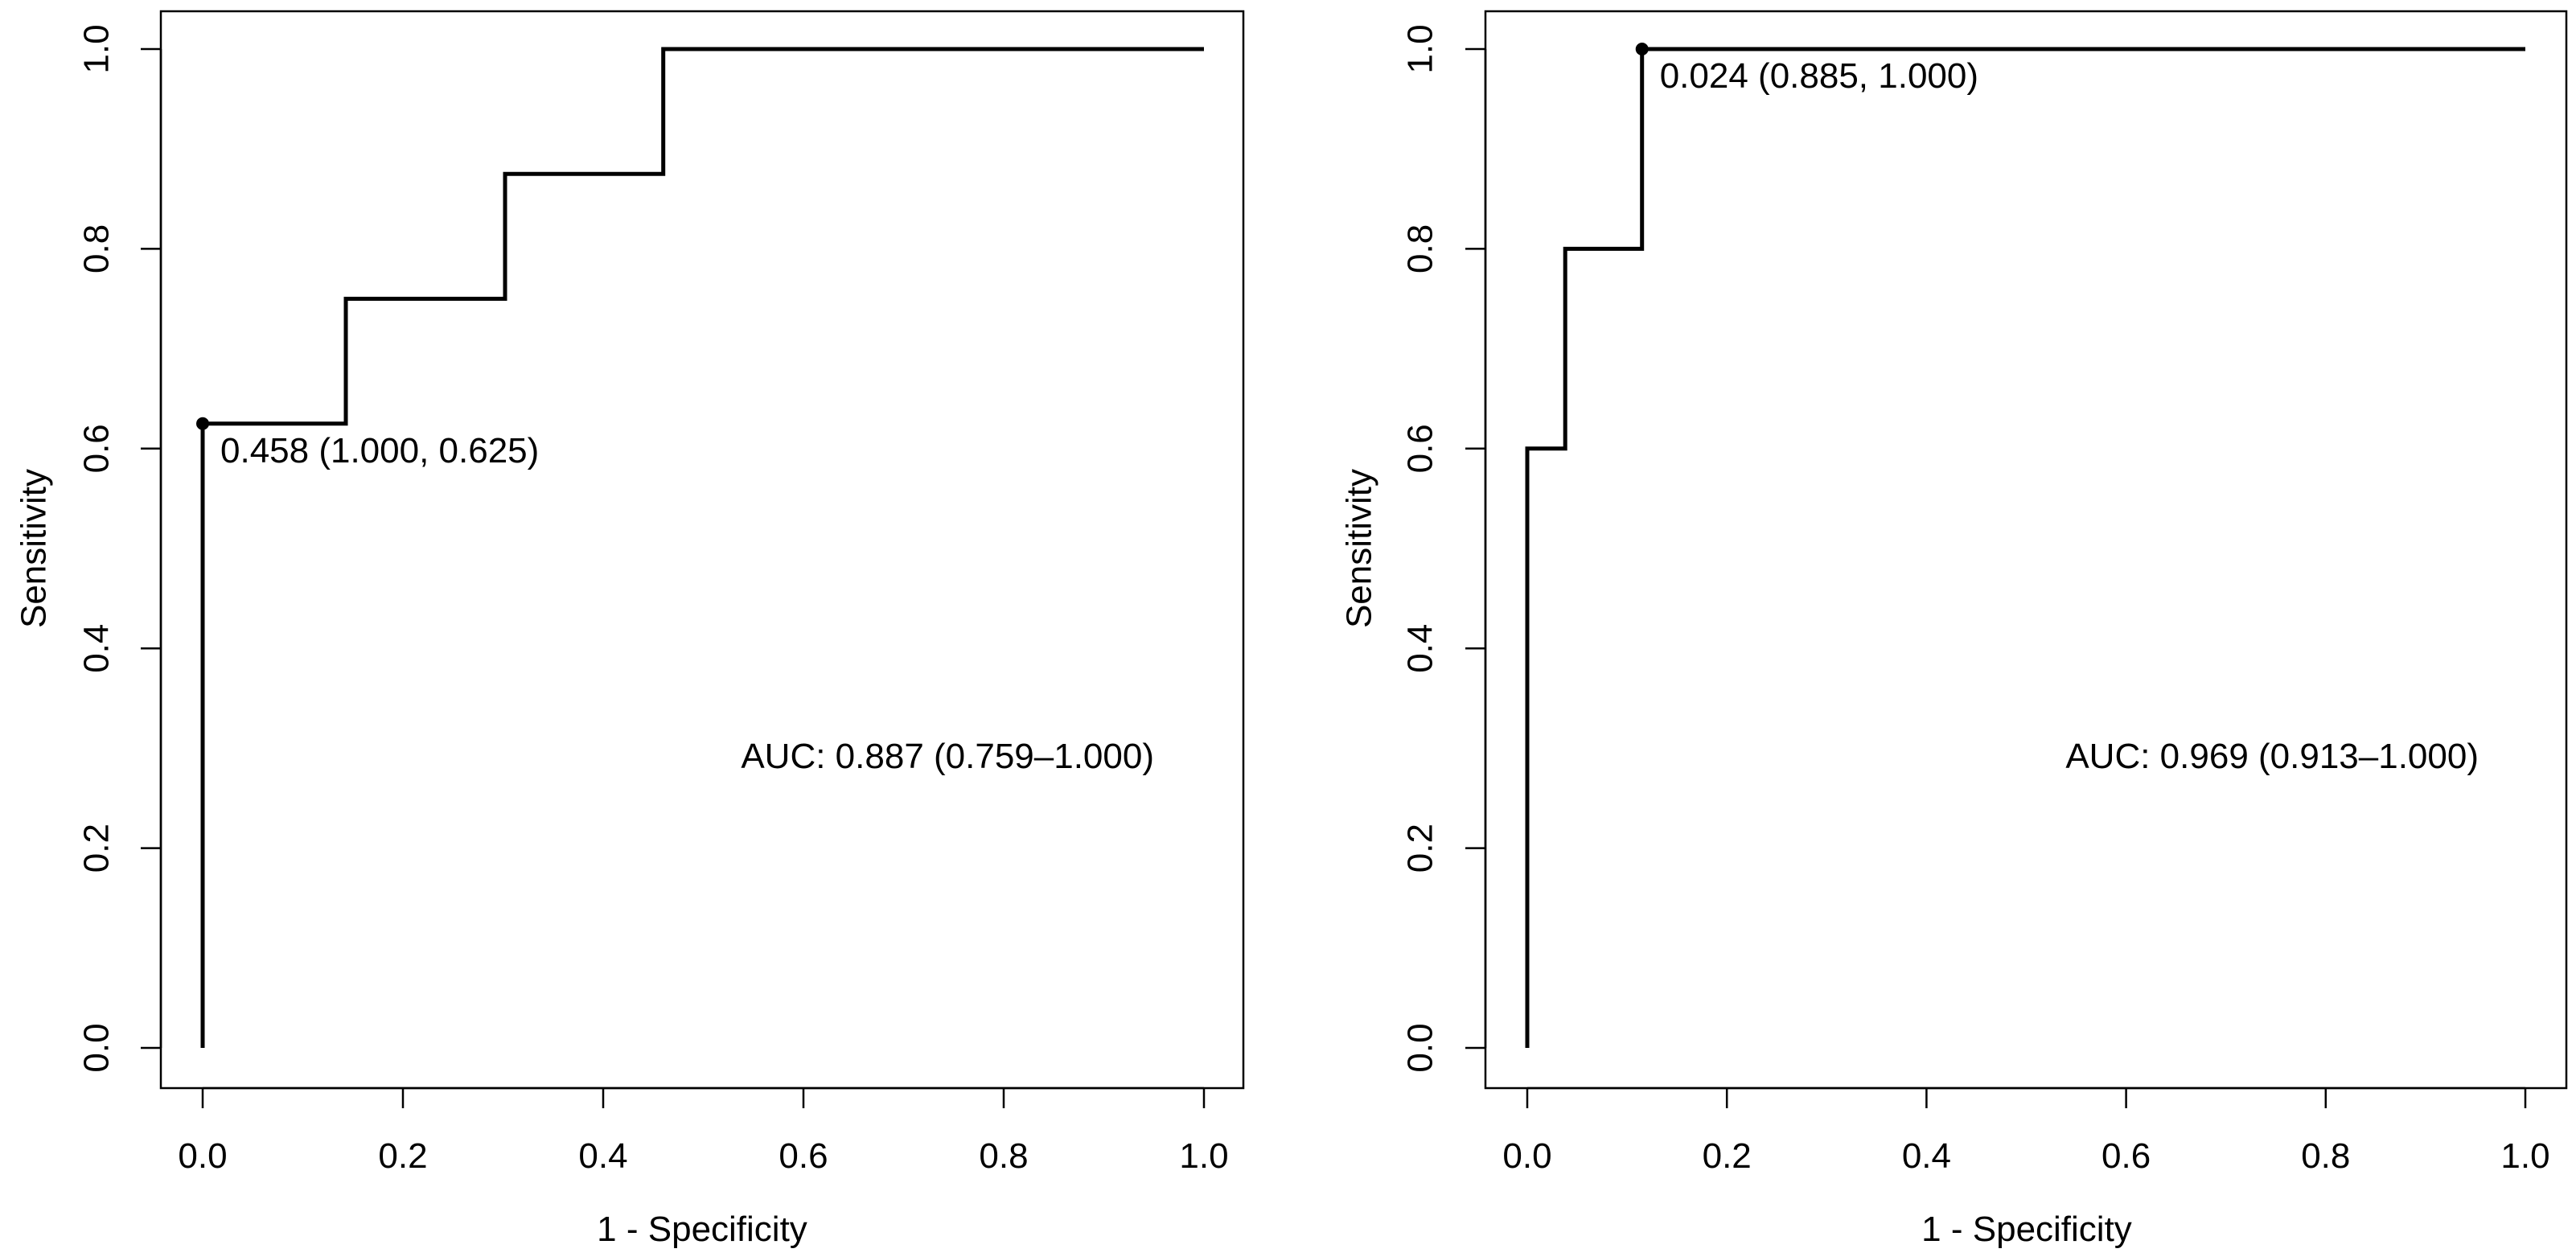 The image size is (2576, 1257). Describe the element at coordinates (947, 756) in the screenshot. I see `auc-label: AUC: 0.887 (0.759–1.000)` at that location.